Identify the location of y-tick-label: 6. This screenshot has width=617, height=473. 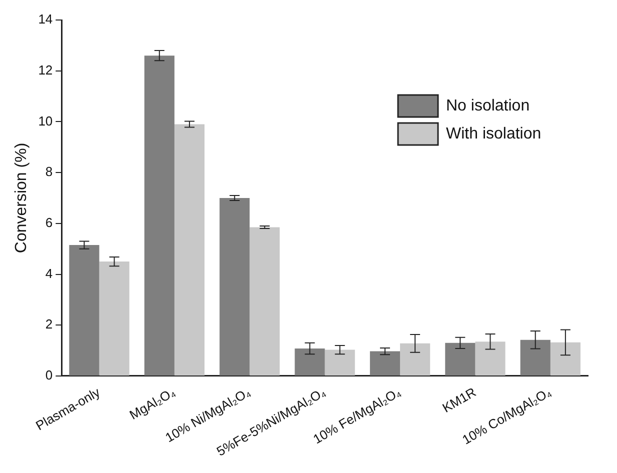
(49, 222).